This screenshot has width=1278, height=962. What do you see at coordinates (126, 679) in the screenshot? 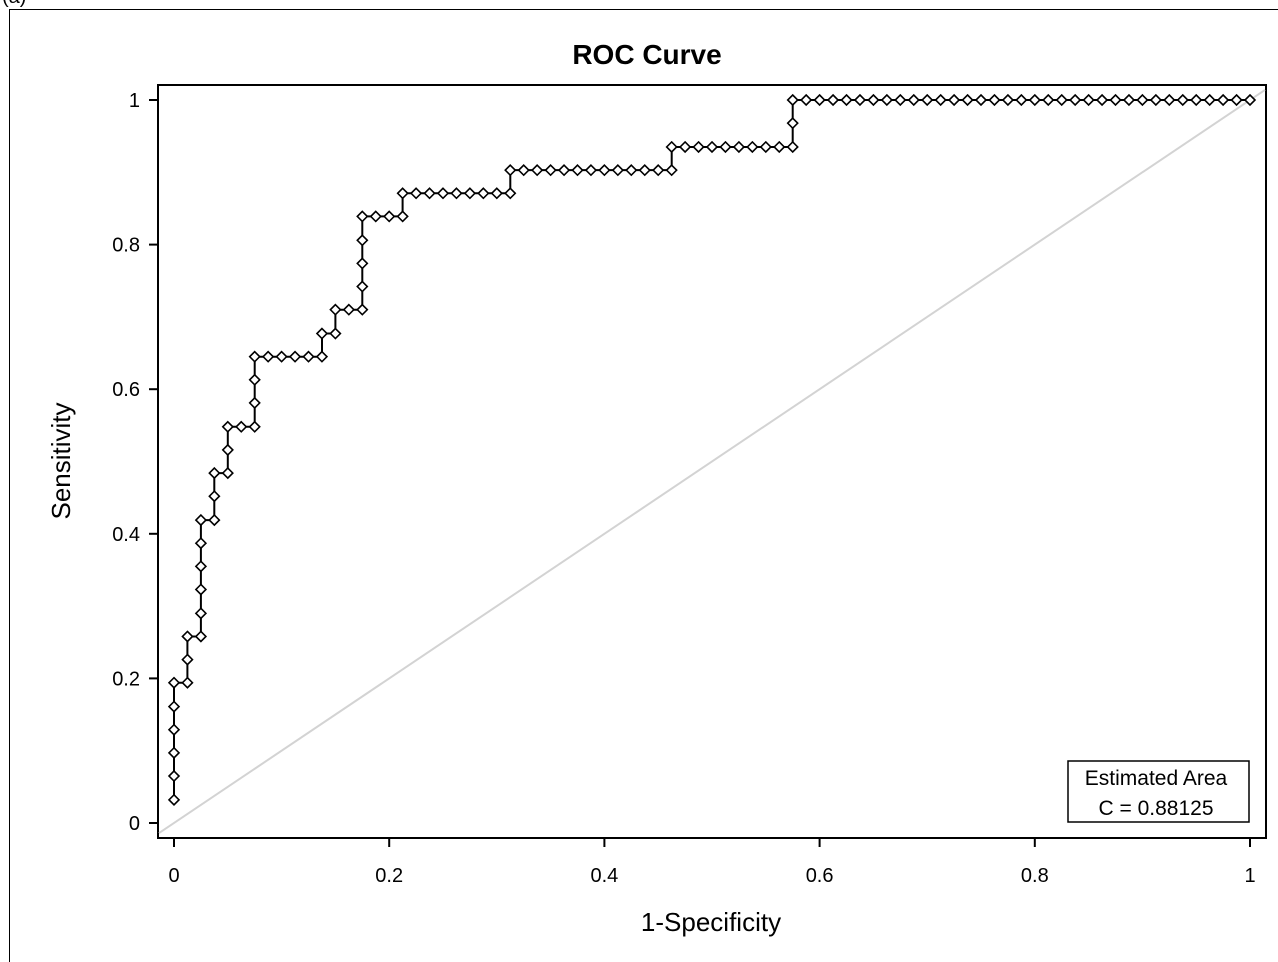
I see `y-tick-label: 0.2` at bounding box center [126, 679].